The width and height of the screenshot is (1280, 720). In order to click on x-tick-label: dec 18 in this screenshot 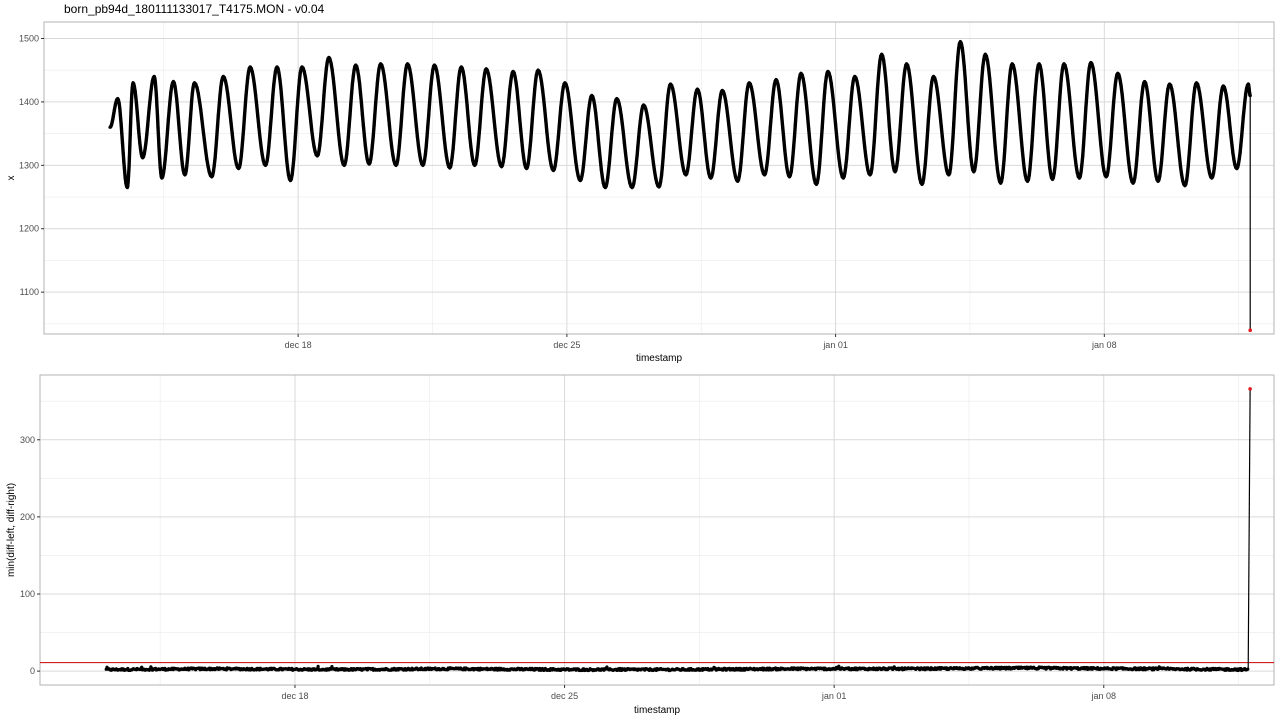, I will do `click(294, 696)`.